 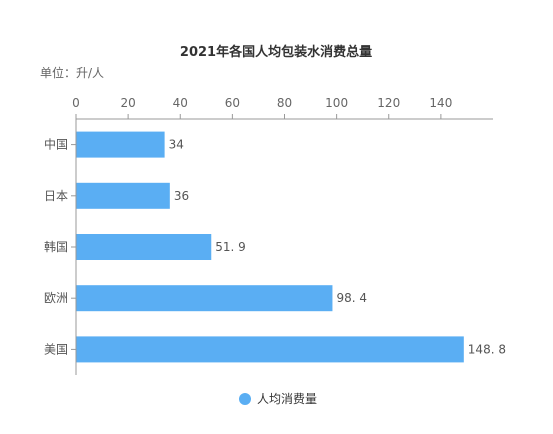 I want to click on category-label: 美国, so click(x=56, y=349).